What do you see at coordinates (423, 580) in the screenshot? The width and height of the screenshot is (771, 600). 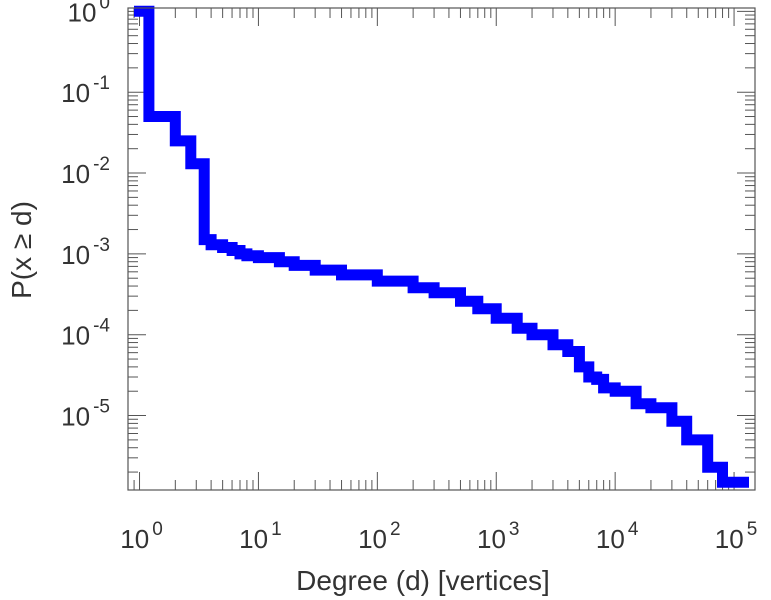 I see `x-axis-label: Degree (d) [vertices]` at bounding box center [423, 580].